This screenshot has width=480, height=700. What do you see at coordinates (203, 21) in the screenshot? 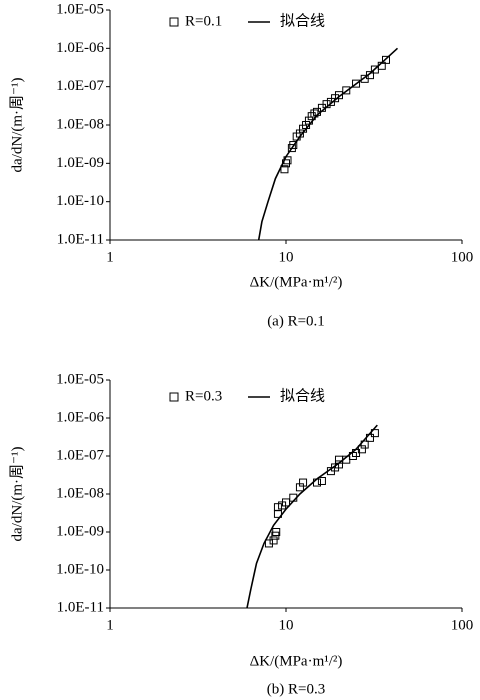
I see `legend-label: R=0.1` at bounding box center [203, 21].